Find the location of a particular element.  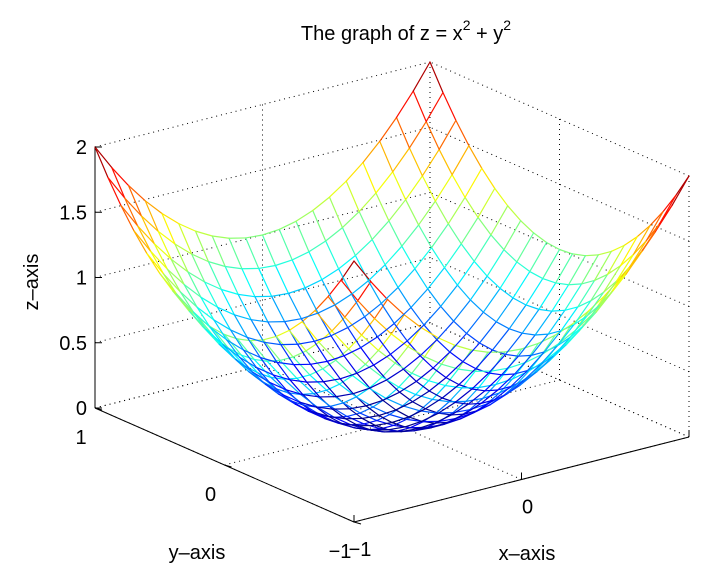

y-tick-label: −1 is located at coordinates (340, 552).